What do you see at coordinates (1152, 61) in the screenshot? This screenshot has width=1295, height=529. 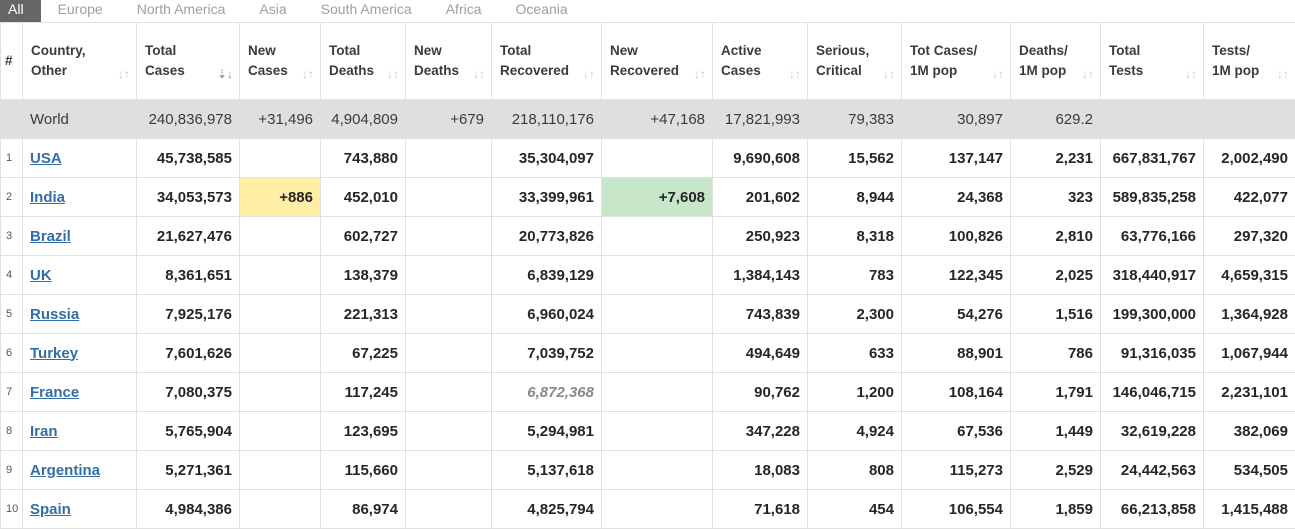 I see `column-header-total-tests: Total Tests↓↑` at bounding box center [1152, 61].